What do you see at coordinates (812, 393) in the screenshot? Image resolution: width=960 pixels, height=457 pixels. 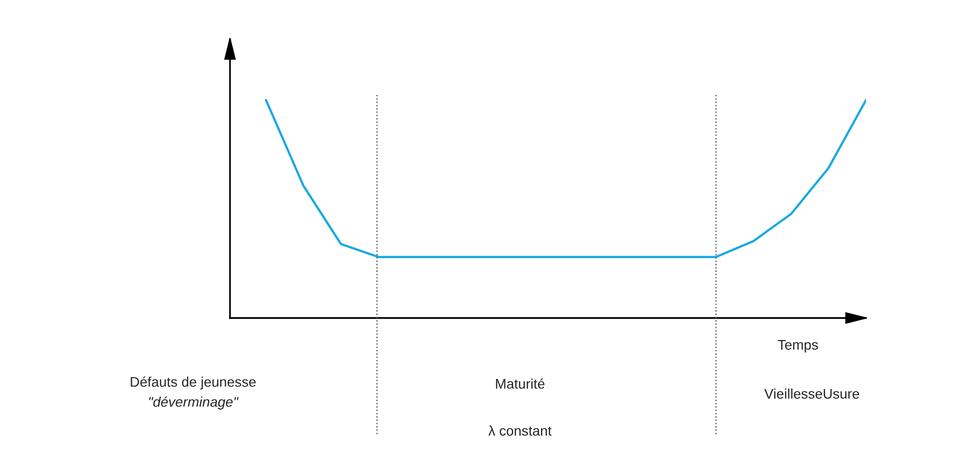 I see `text: VieillesseUsure` at bounding box center [812, 393].